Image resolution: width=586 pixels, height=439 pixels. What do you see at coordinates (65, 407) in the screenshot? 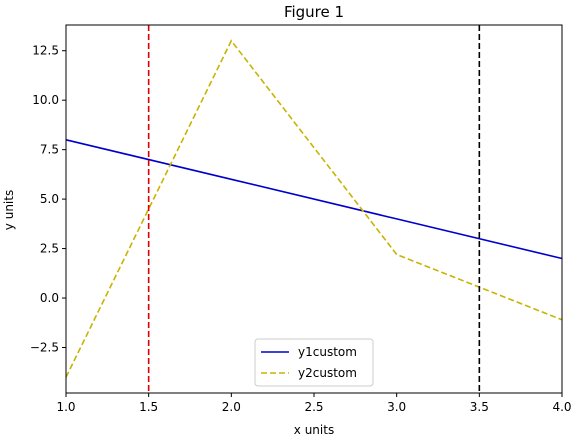
I see `x-tick-label: 1.0` at bounding box center [65, 407].